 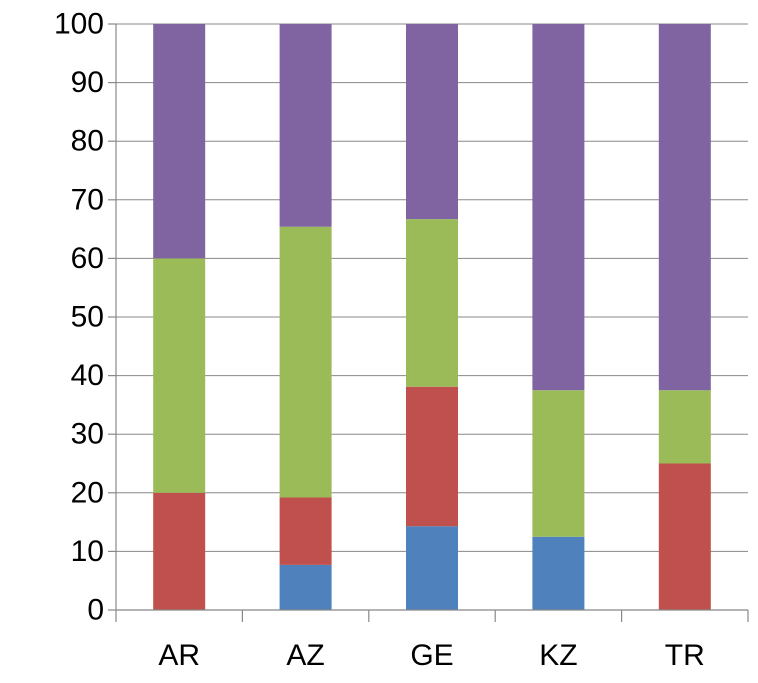 I want to click on y-tick-labels: 0 10 20 30 40 50 60 70 80 90 100, so click(x=79, y=317).